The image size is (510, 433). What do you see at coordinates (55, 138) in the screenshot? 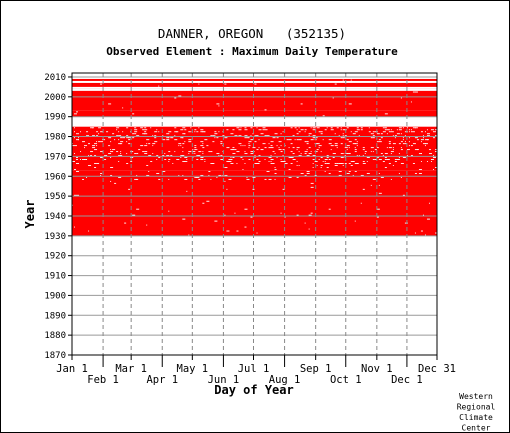
I see `y-tick-label-1980: 1980` at bounding box center [55, 138].